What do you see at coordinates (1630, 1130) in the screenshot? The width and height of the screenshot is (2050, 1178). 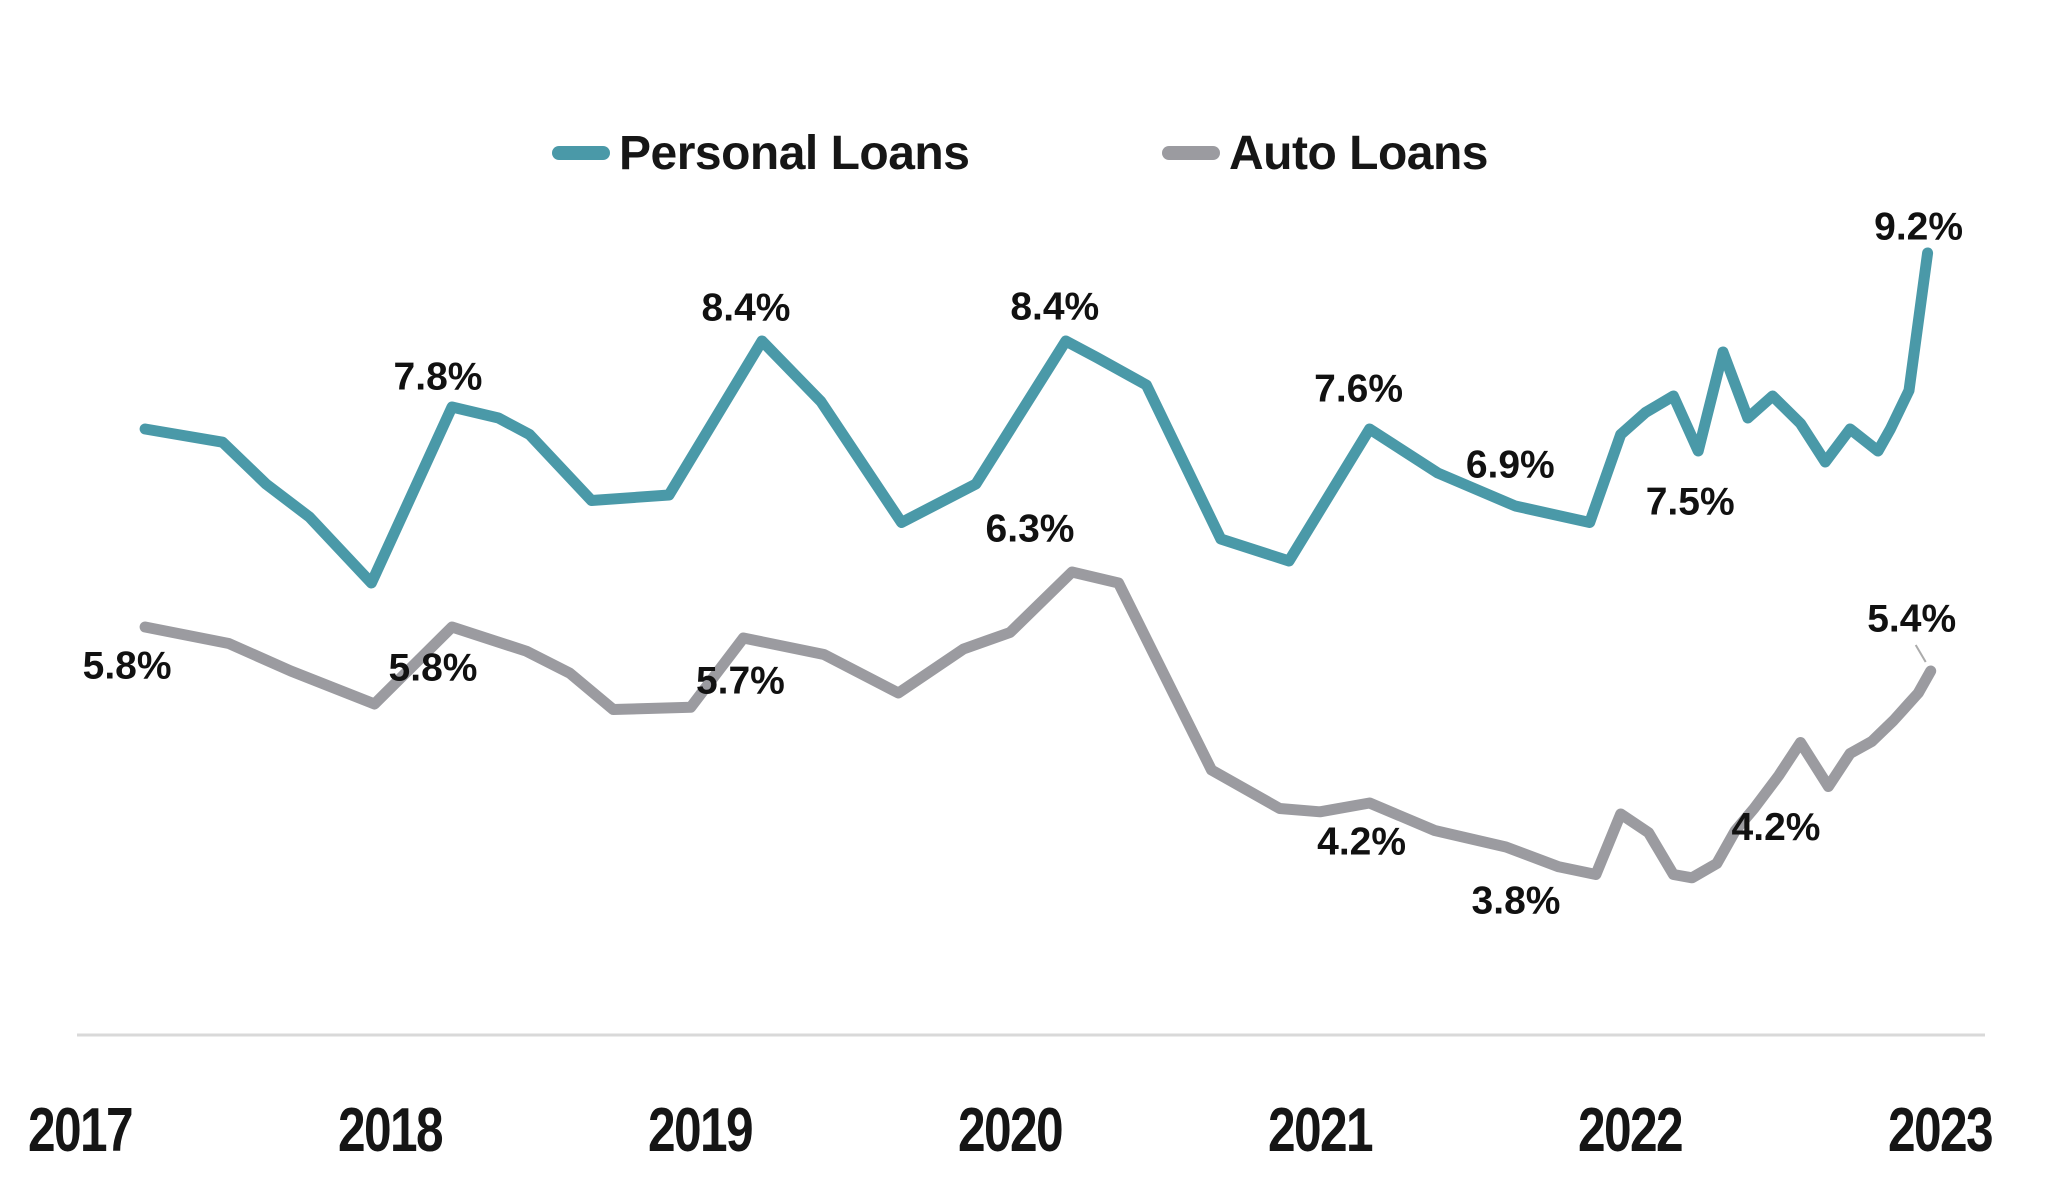 I see `x-axis-label-2022: 2022` at bounding box center [1630, 1130].